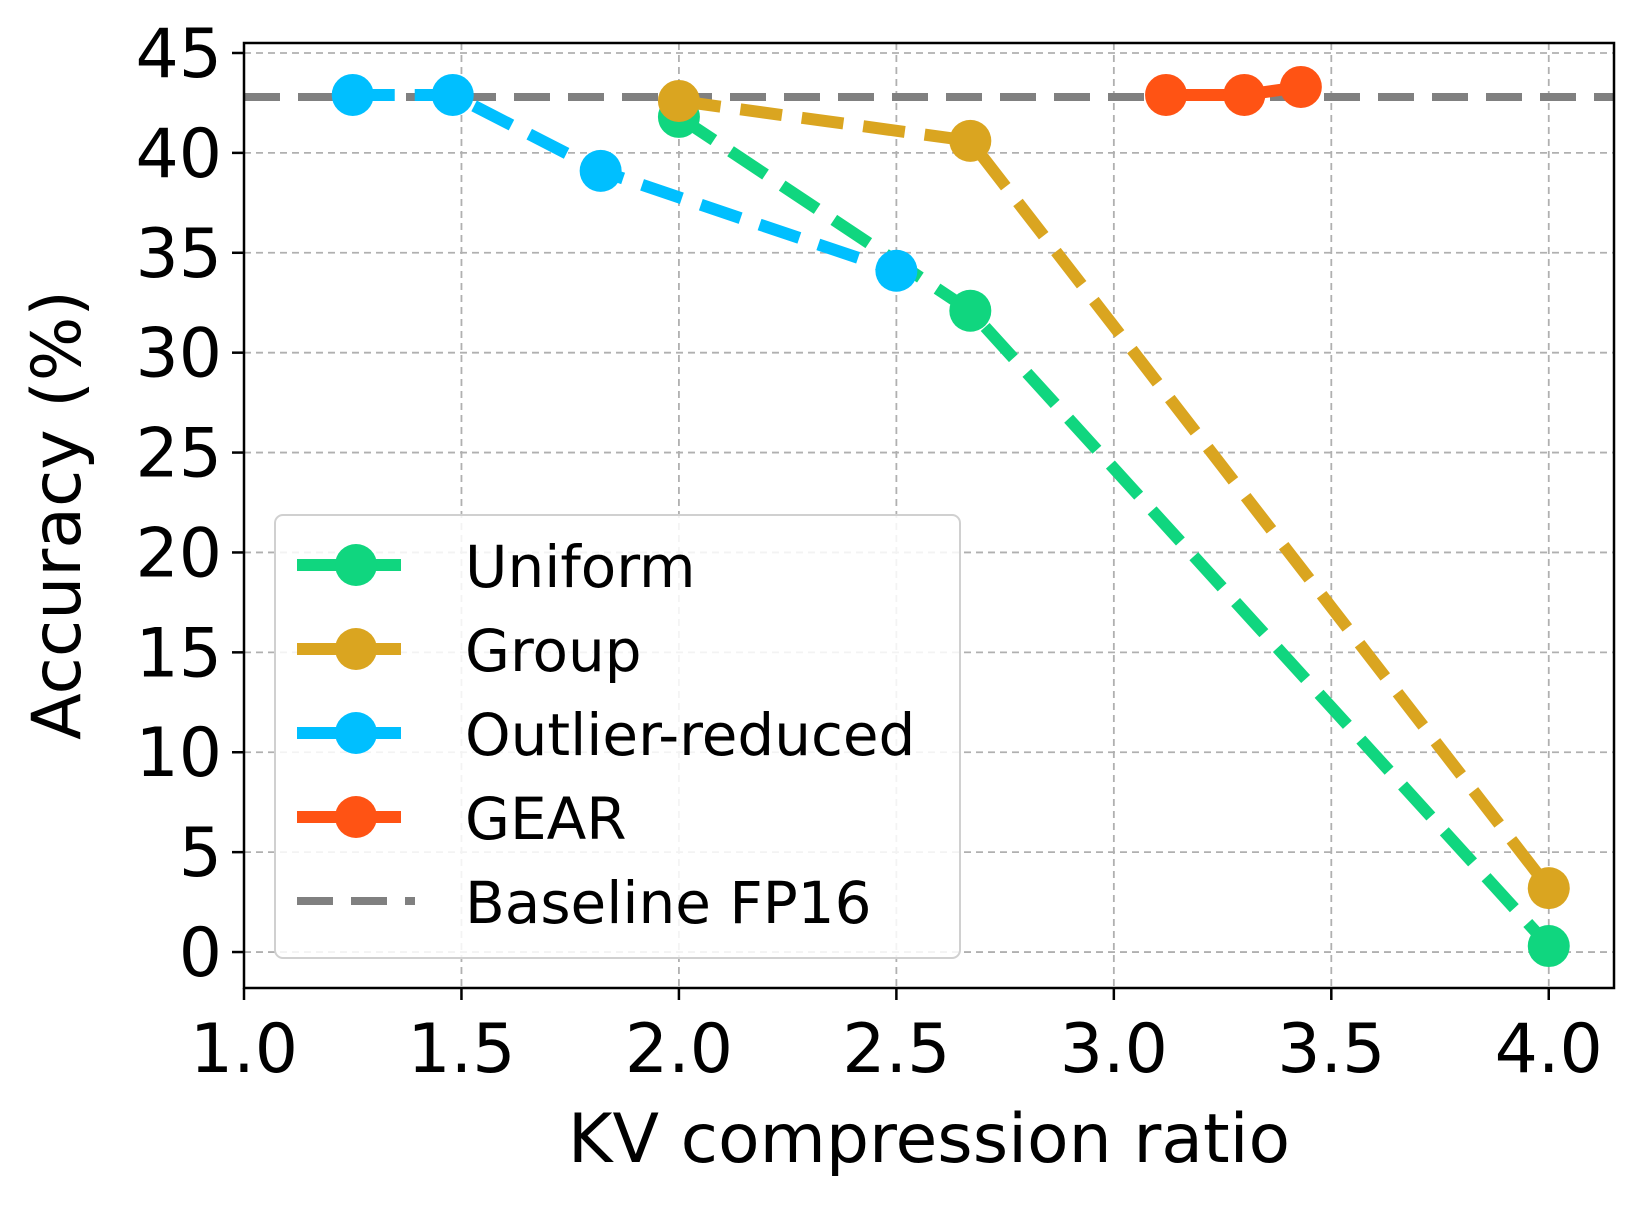  Describe the element at coordinates (178, 753) in the screenshot. I see `y-tick-label: 10` at that location.